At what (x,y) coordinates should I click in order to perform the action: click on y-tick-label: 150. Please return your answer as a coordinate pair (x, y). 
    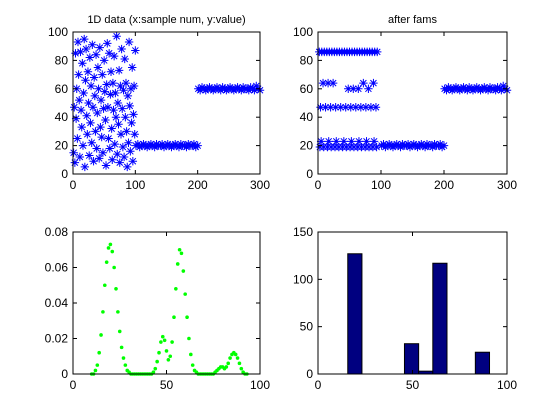
    Looking at the image, I should click on (303, 232).